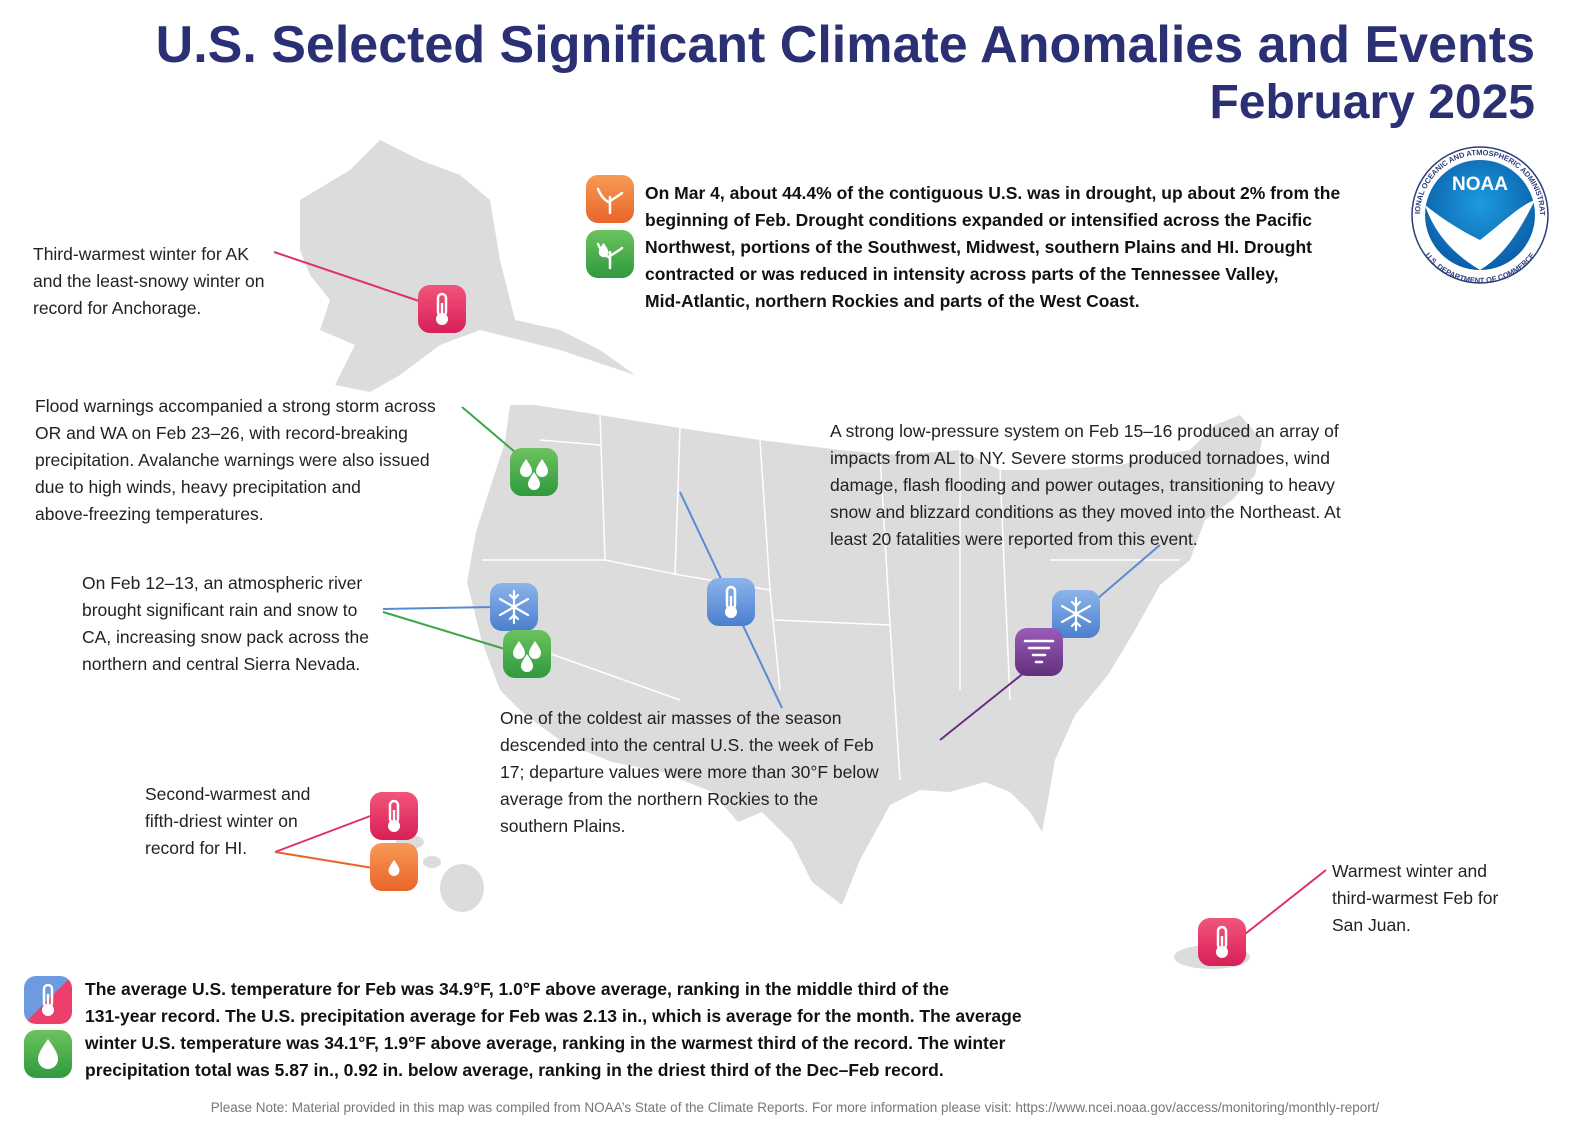  I want to click on alaska-warm-icon, so click(442, 309).